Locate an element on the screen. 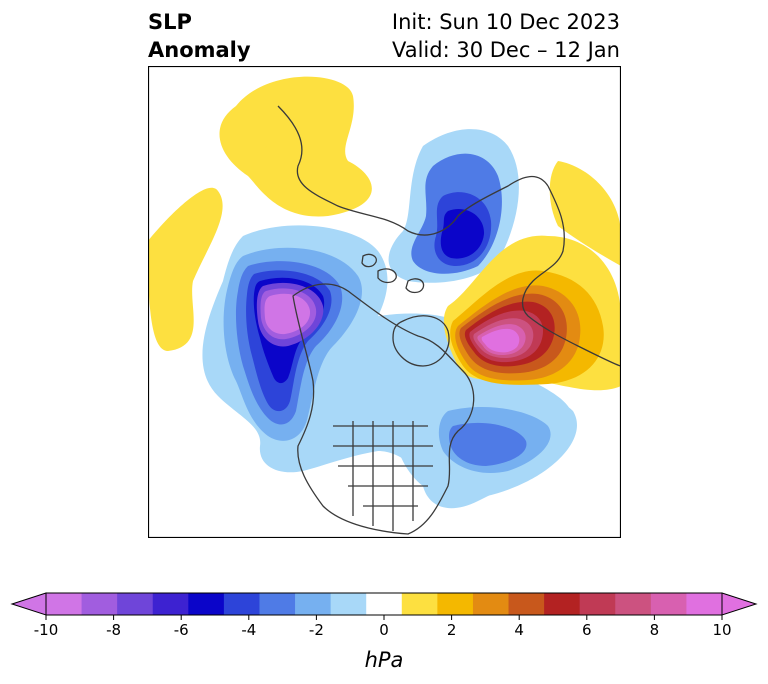 Image resolution: width=768 pixels, height=684 pixels. chart-title: SLP Anomaly is located at coordinates (199, 36).